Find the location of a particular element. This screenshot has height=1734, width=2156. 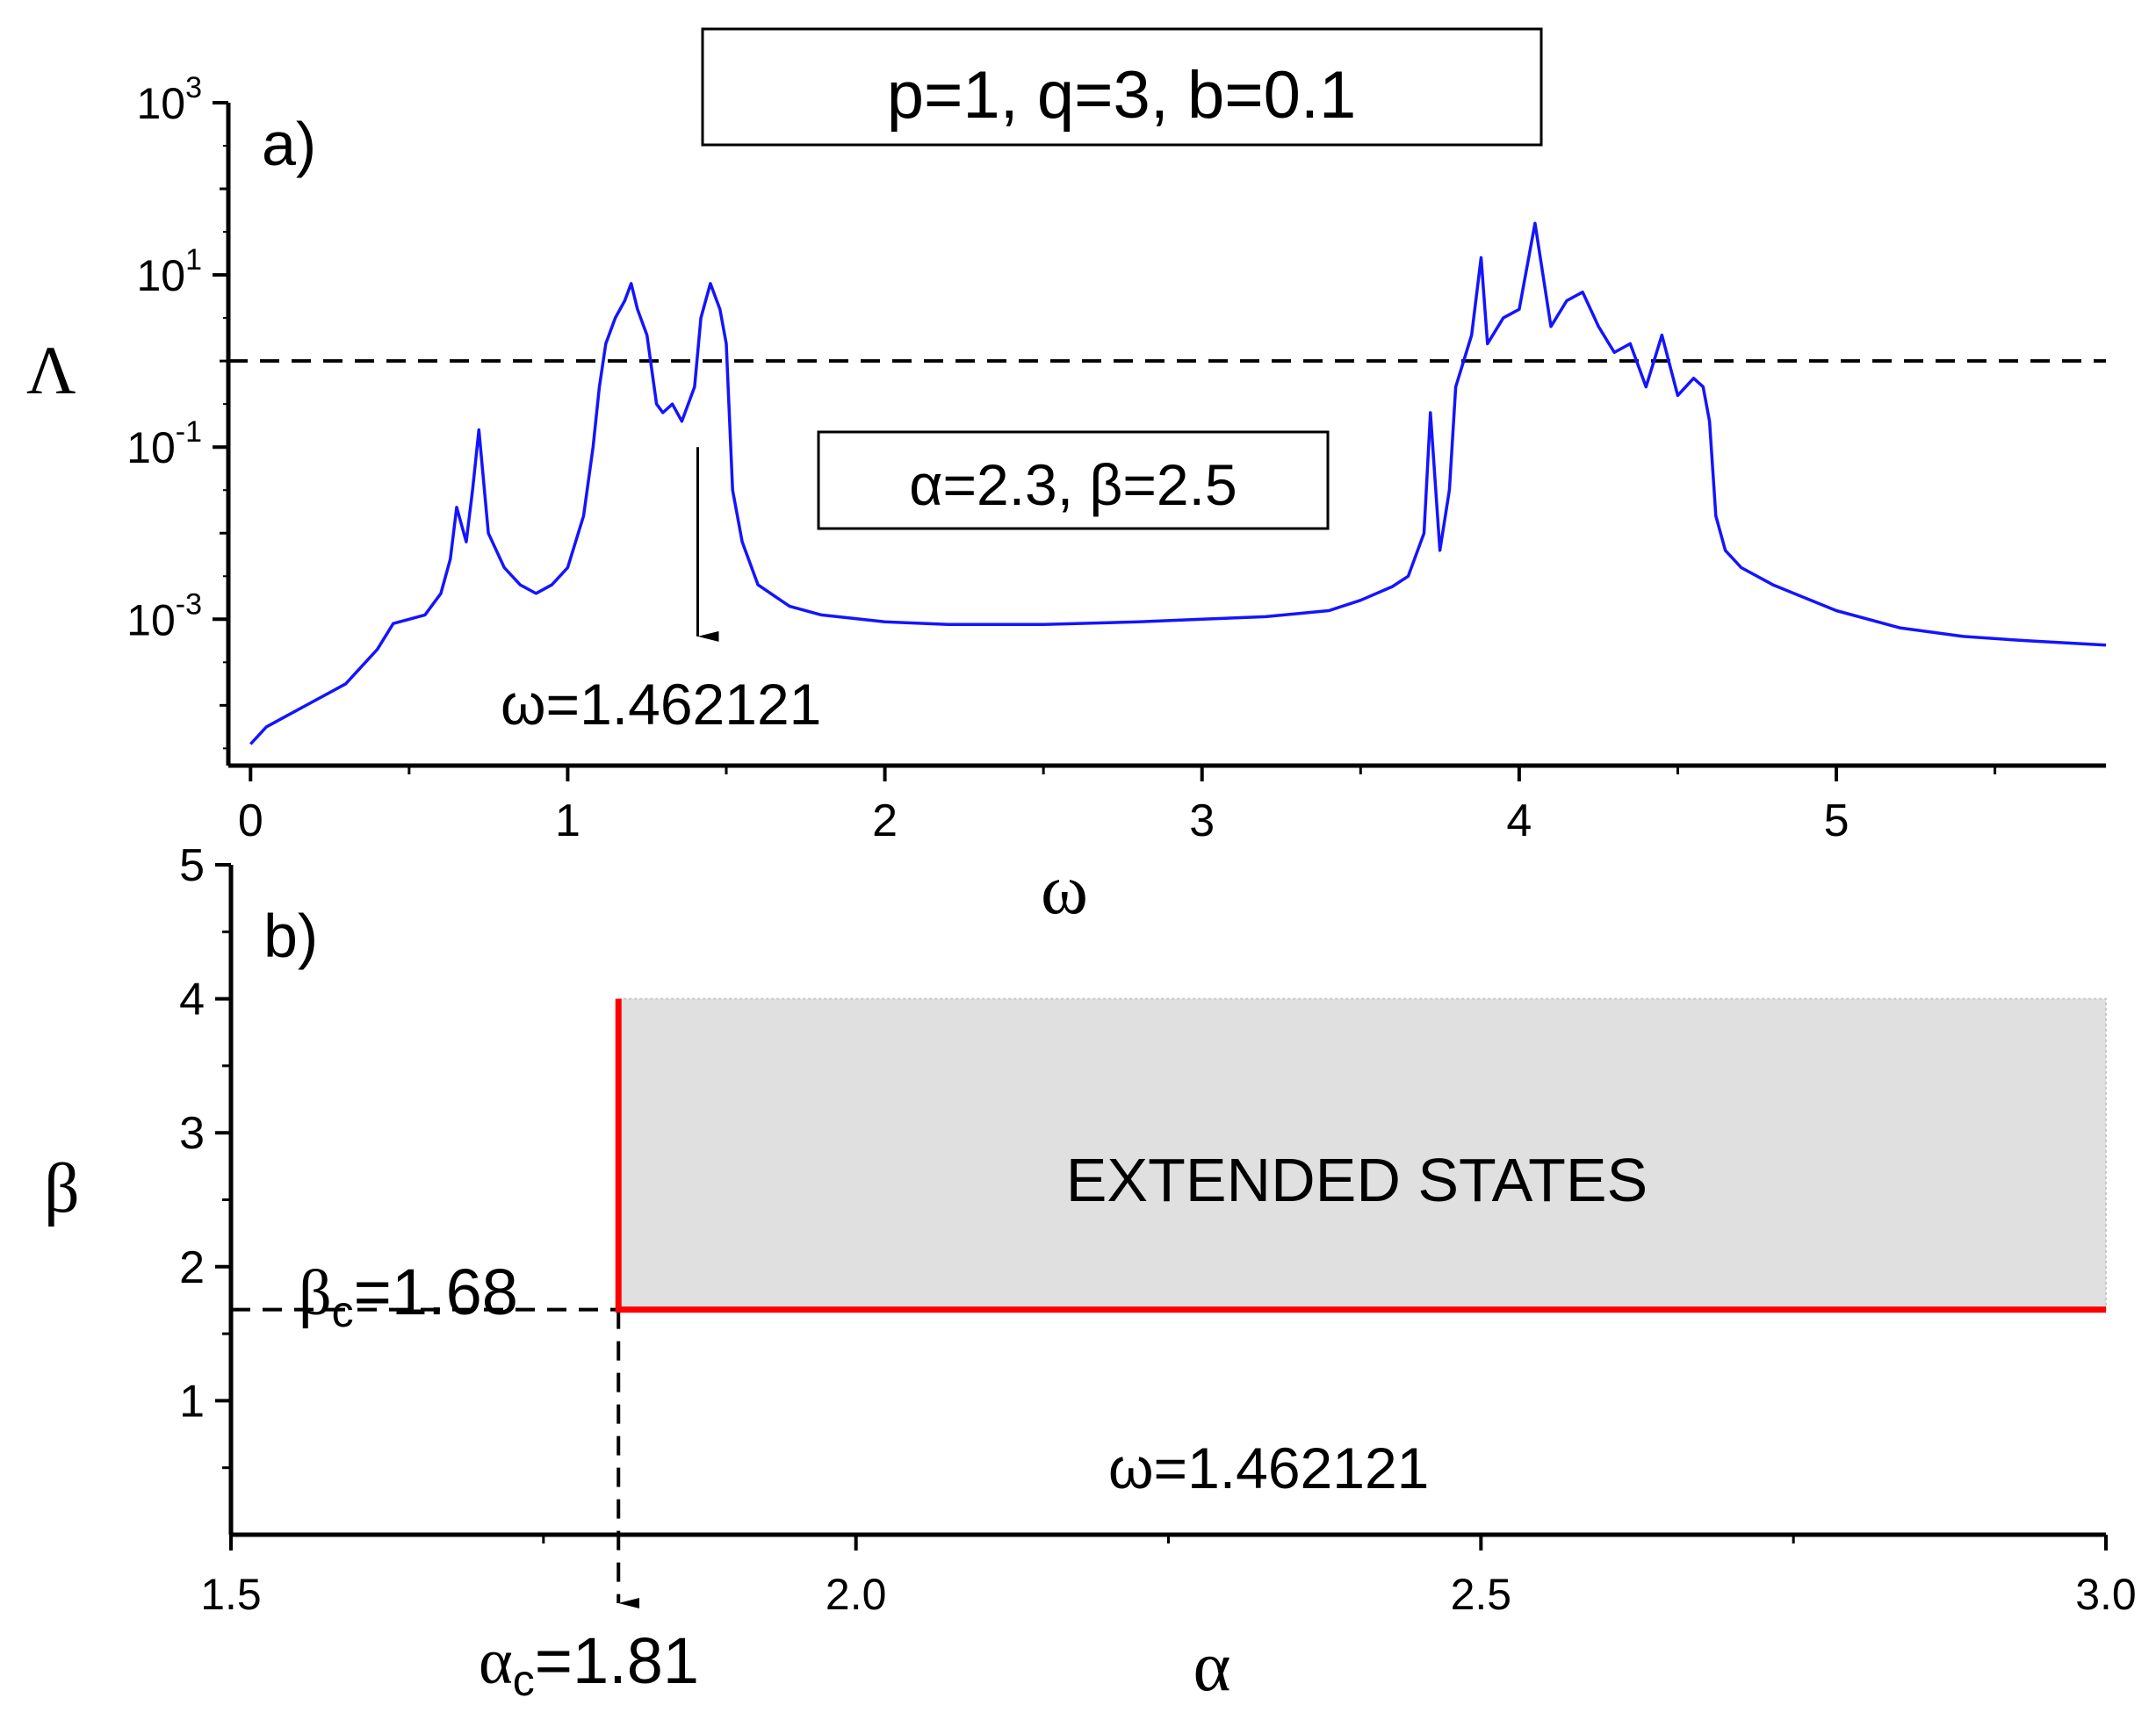

alpha-c-value: =1.81 is located at coordinates (617, 1660).